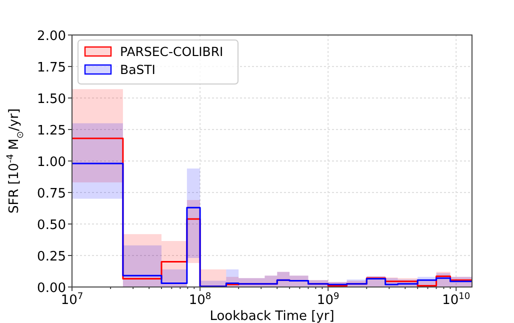 This screenshot has height=323, width=514. I want to click on y-tick-label: 1.50, so click(51, 99).